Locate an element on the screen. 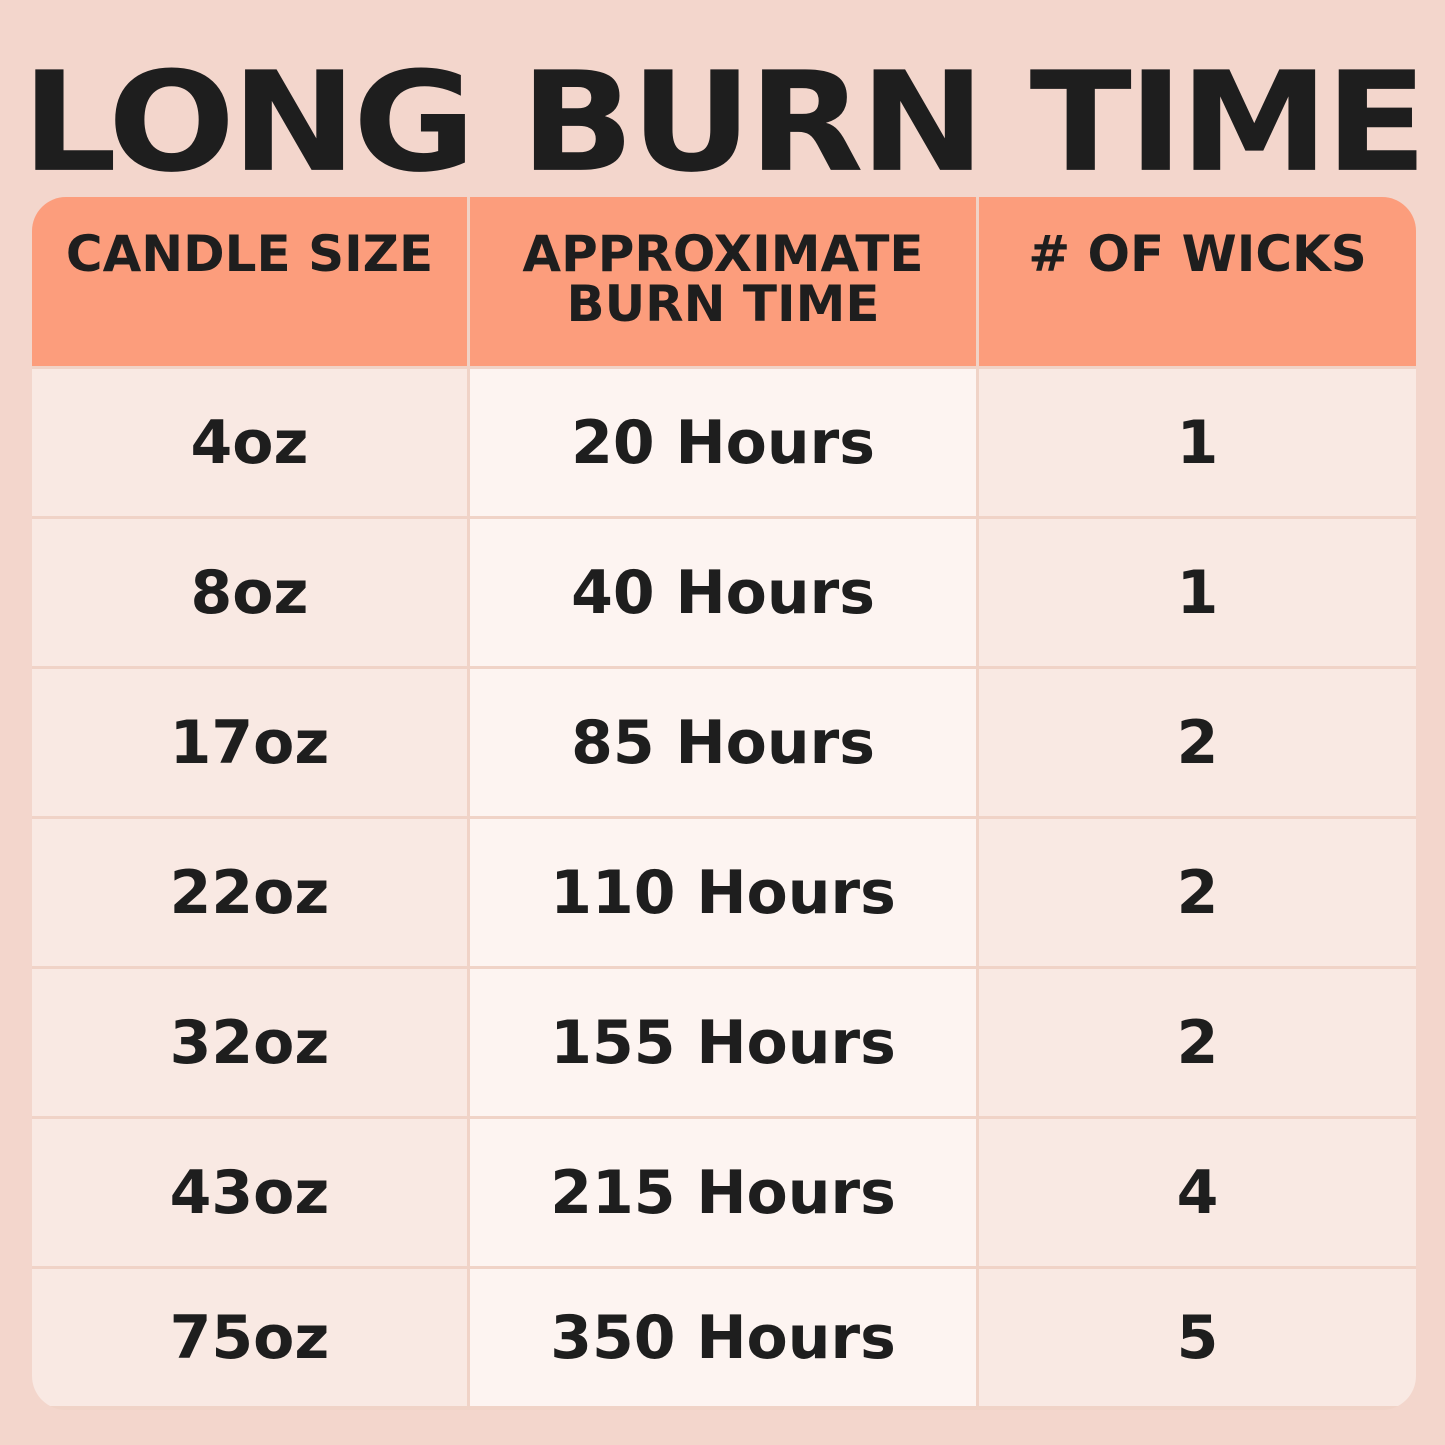  candle-size-cell: 43oz is located at coordinates (249, 1192).